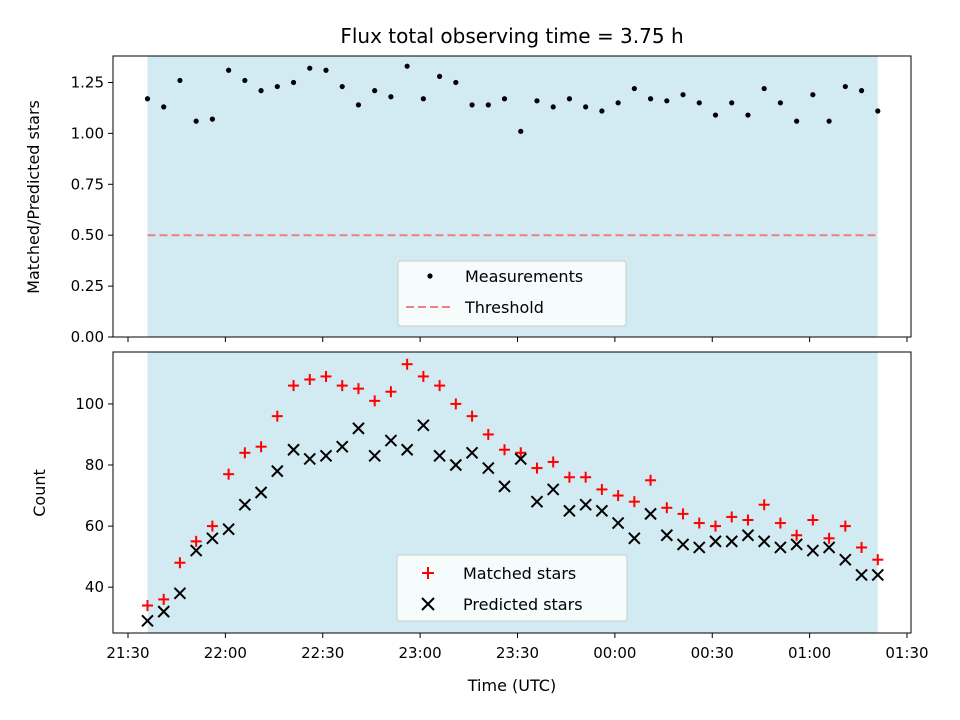 The image size is (960, 720). Describe the element at coordinates (89, 404) in the screenshot. I see `y-tick-label: 100` at that location.